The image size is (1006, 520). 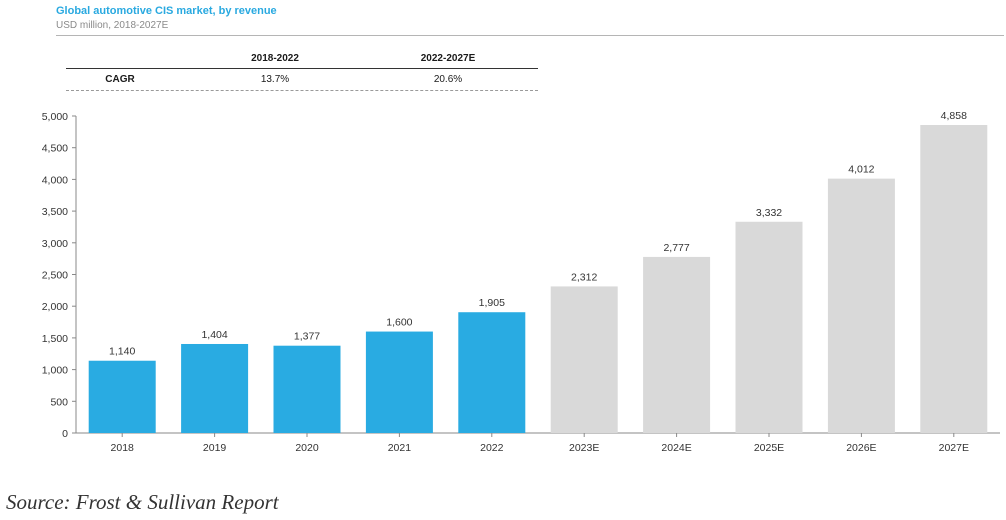 I want to click on cagr-header-period-2: 2022-2027E, so click(x=448, y=58).